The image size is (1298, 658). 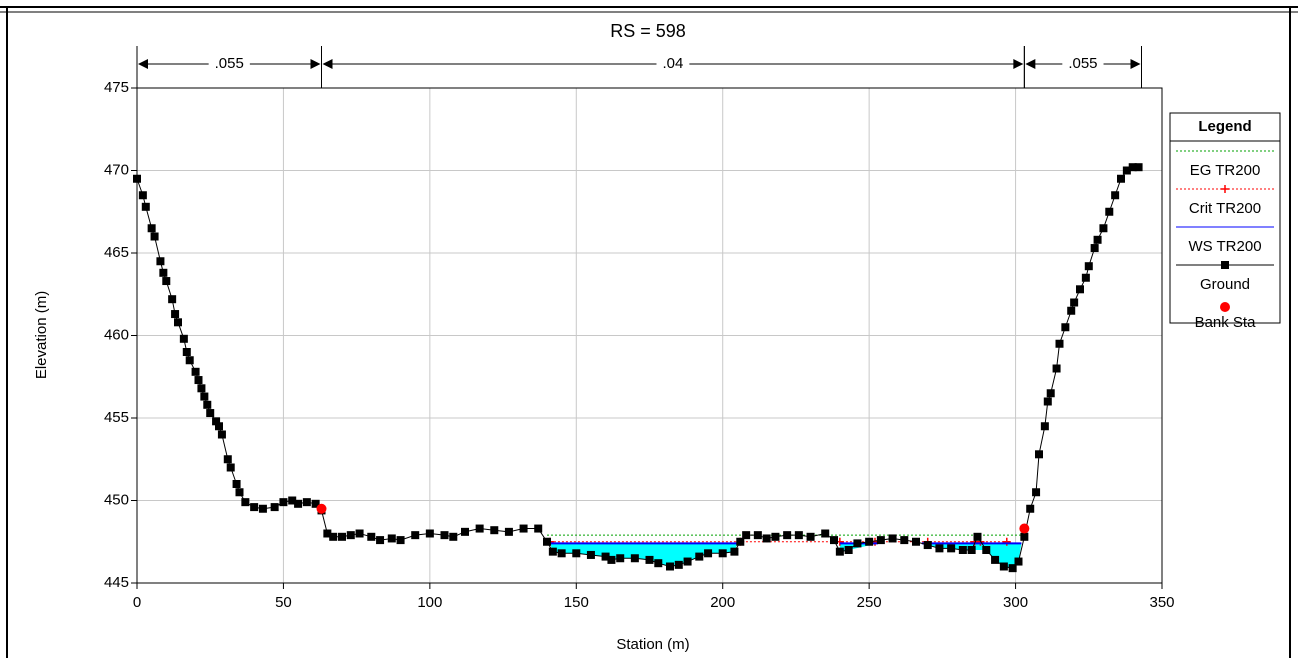 I want to click on y-tick-label: 470, so click(x=116, y=169).